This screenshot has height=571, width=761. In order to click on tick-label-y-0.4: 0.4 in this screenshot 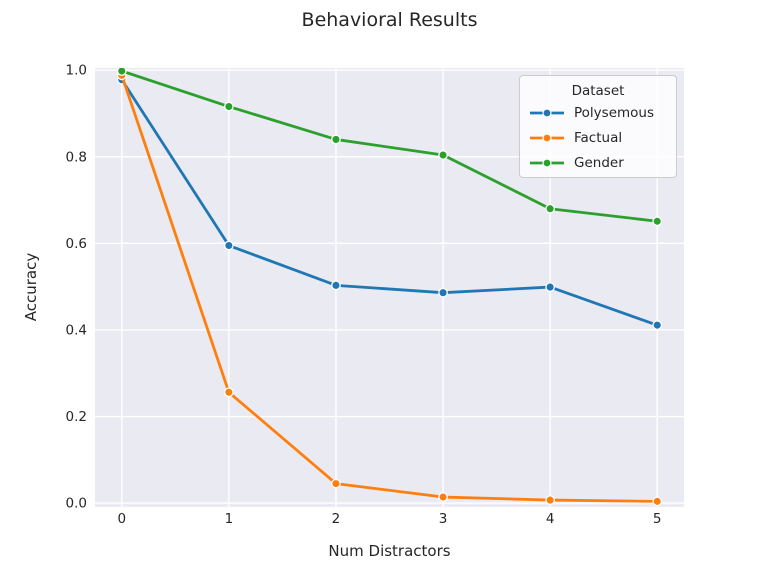, I will do `click(76, 330)`.